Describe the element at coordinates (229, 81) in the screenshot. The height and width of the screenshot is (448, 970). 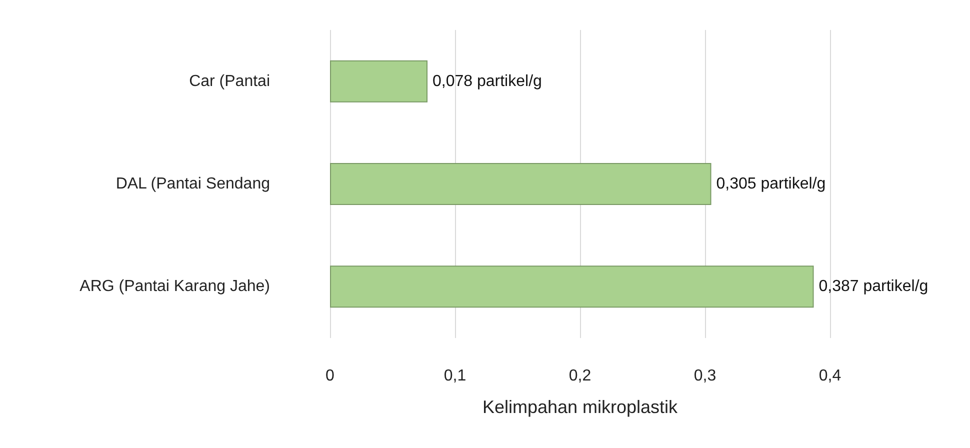
I see `y-tick-label: Car (Pantai` at that location.